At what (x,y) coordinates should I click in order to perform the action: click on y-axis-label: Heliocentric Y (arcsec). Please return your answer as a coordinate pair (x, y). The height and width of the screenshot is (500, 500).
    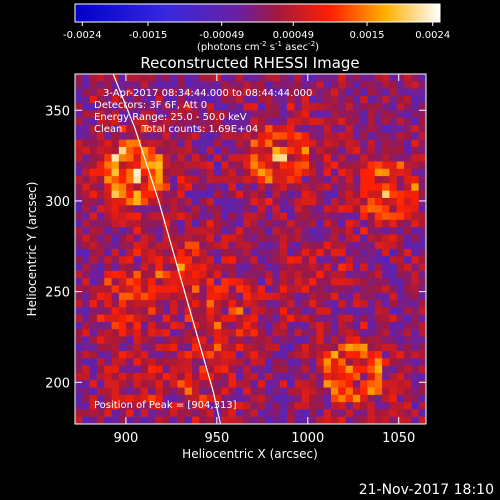
    Looking at the image, I should click on (32, 249).